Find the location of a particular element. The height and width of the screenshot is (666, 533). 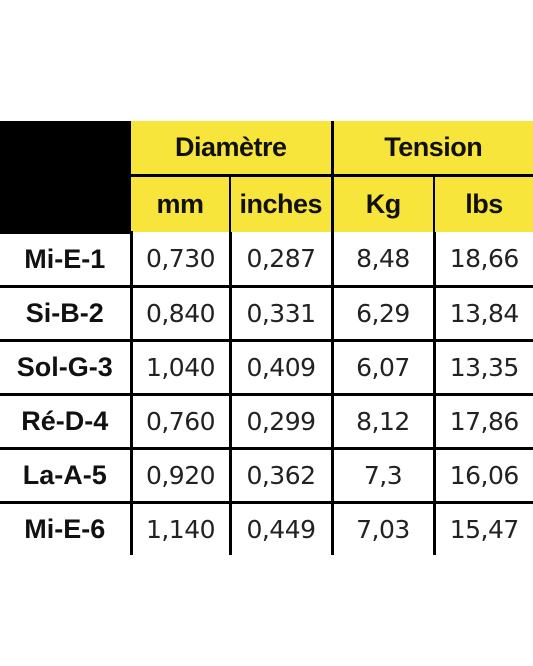

inches-cell: 0,331 is located at coordinates (280, 314).